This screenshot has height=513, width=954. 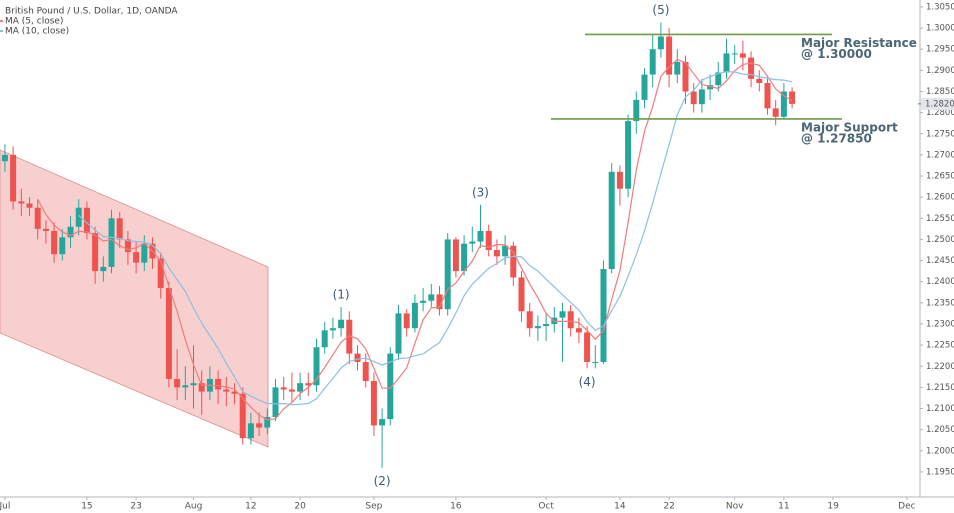 What do you see at coordinates (940, 155) in the screenshot?
I see `y-tick-label: 1.27000` at bounding box center [940, 155].